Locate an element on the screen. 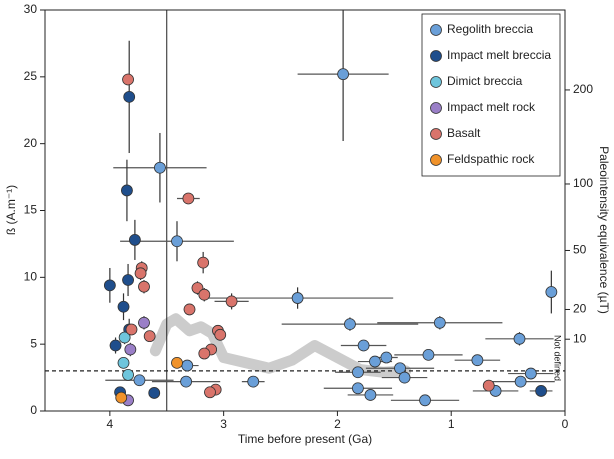 Image resolution: width=614 pixels, height=459 pixels. legend-label: Impact melt rock is located at coordinates (491, 107).